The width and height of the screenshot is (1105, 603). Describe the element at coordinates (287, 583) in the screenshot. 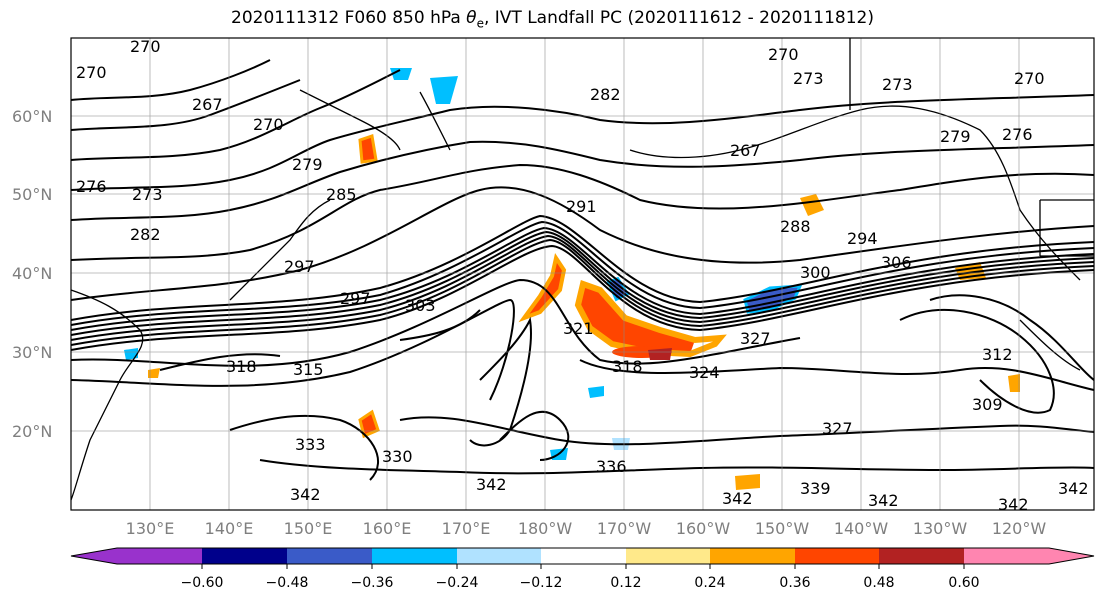

I see `colorbar-tick-label: −0.48` at that location.